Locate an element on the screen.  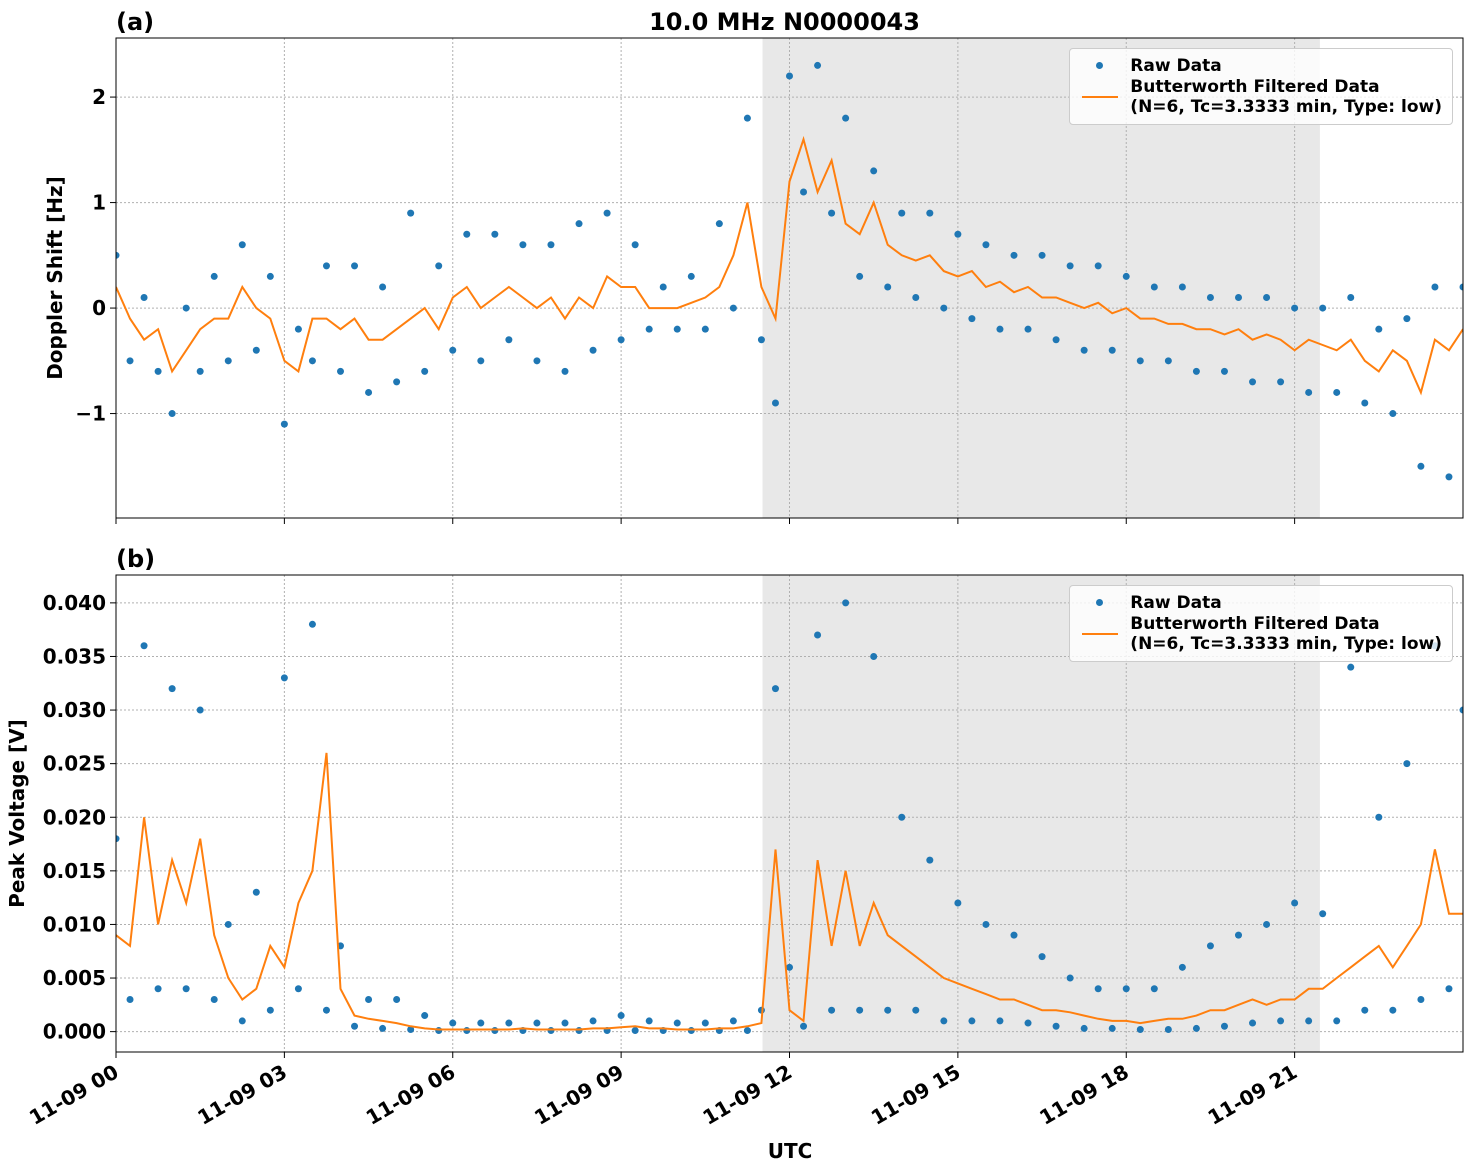
legend-key is located at coordinates (1100, 603).